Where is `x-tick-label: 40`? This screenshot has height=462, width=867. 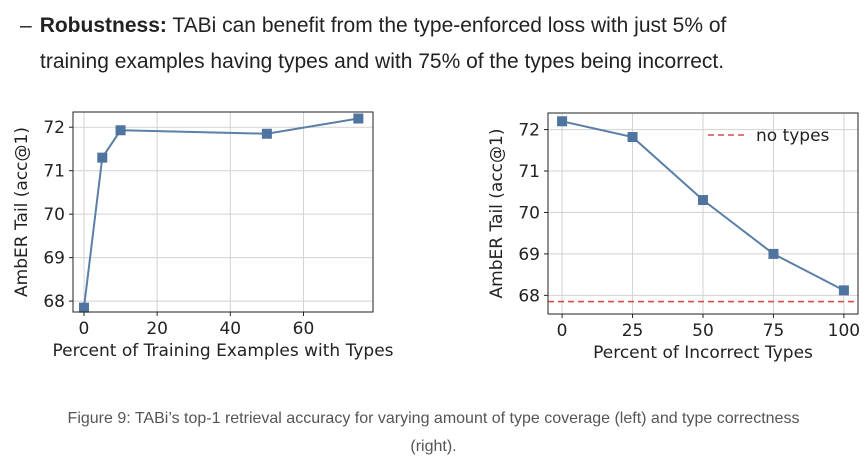
x-tick-label: 40 is located at coordinates (230, 329).